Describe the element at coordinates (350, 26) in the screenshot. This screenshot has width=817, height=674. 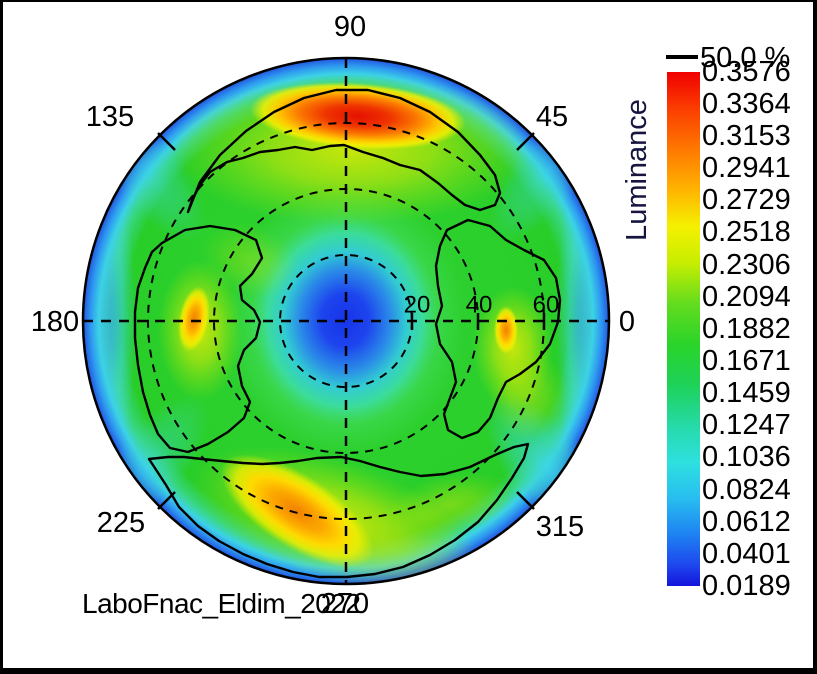
I see `angle-label-90: 90` at that location.